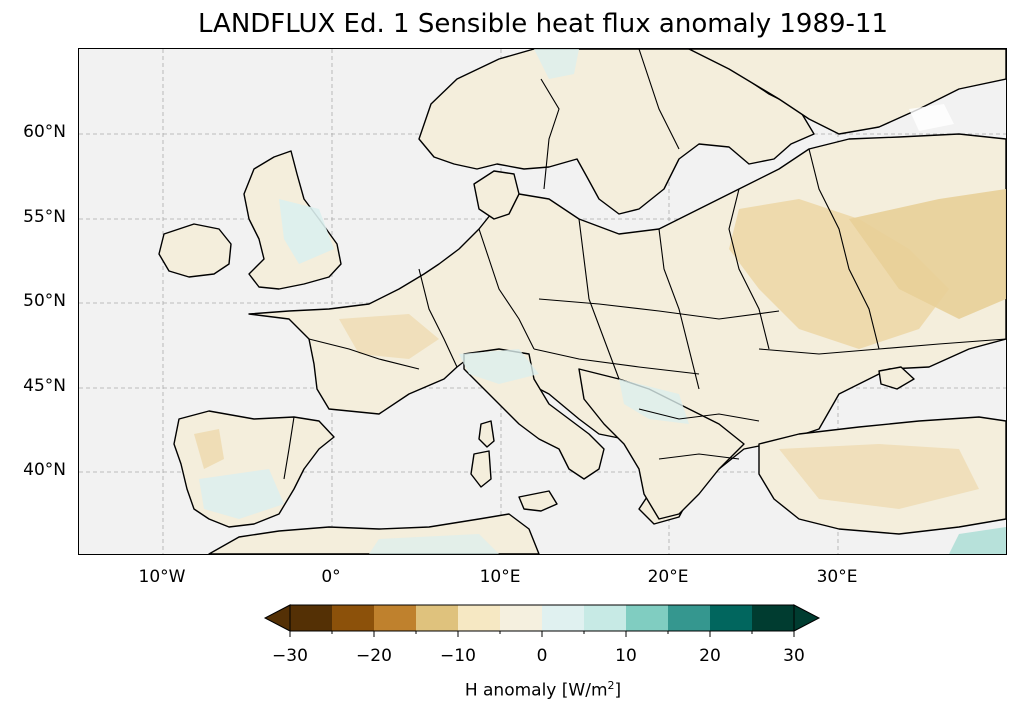  I want to click on colorbar-tick-label-30: 30, so click(794, 656).